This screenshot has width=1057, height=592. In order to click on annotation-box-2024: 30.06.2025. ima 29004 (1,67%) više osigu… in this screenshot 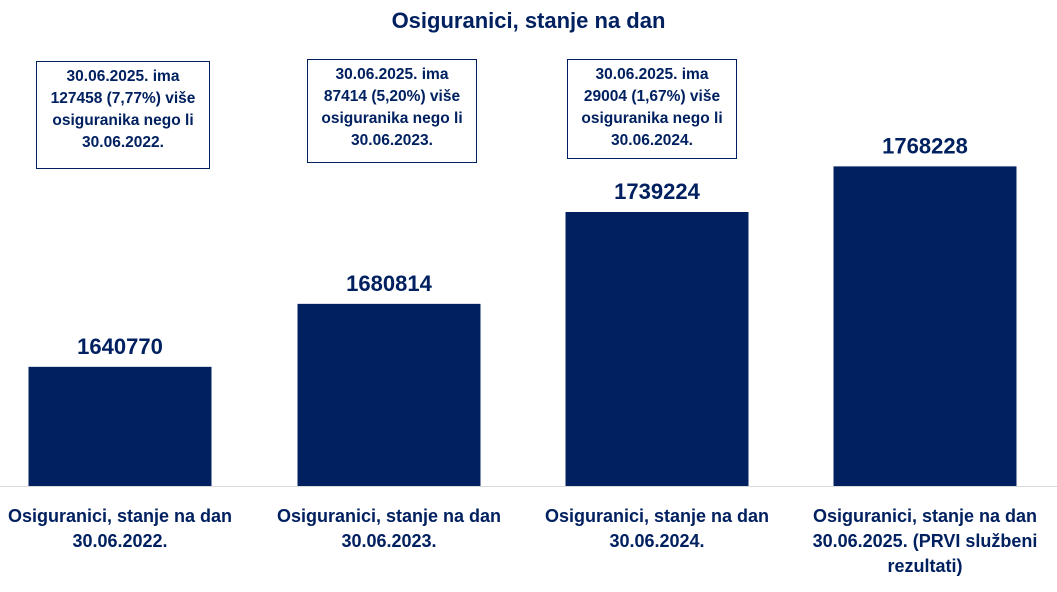, I will do `click(652, 109)`.